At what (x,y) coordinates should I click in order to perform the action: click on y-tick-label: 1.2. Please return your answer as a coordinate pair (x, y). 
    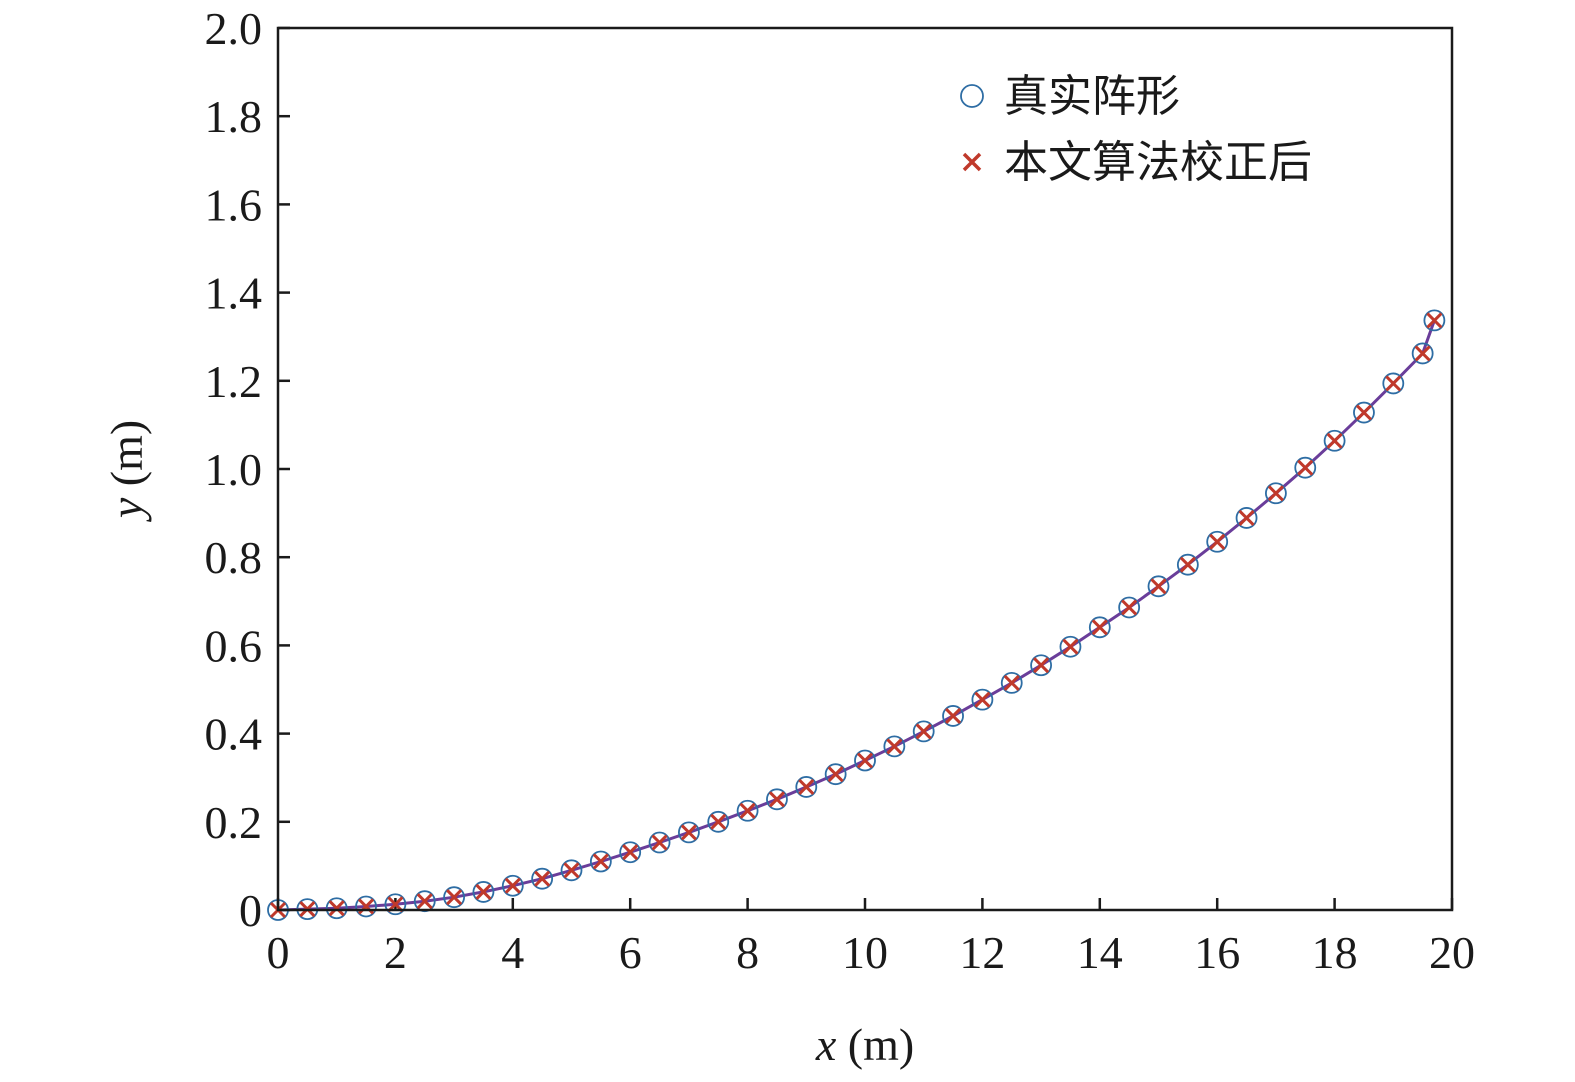
    Looking at the image, I should click on (234, 381).